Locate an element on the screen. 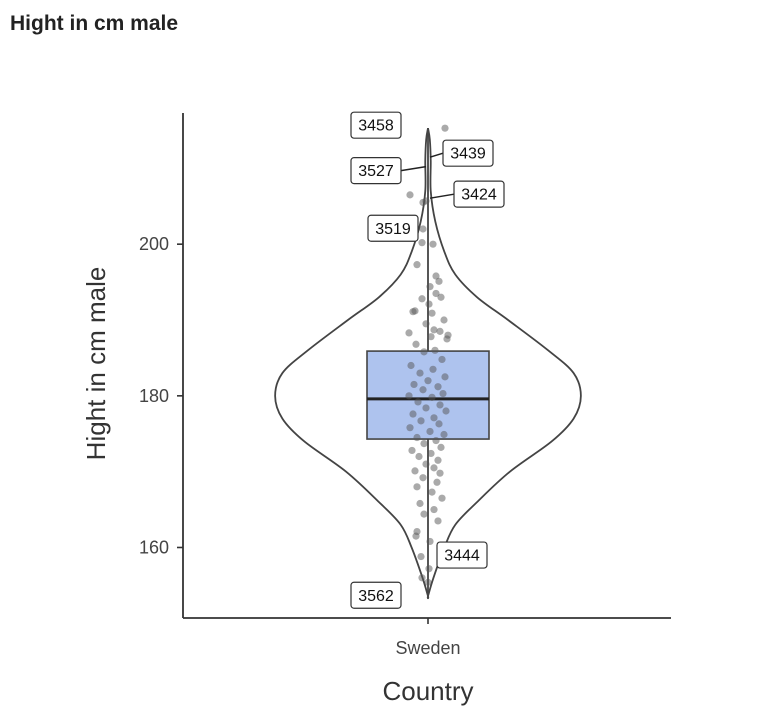  outlier-label: 3444 is located at coordinates (462, 555).